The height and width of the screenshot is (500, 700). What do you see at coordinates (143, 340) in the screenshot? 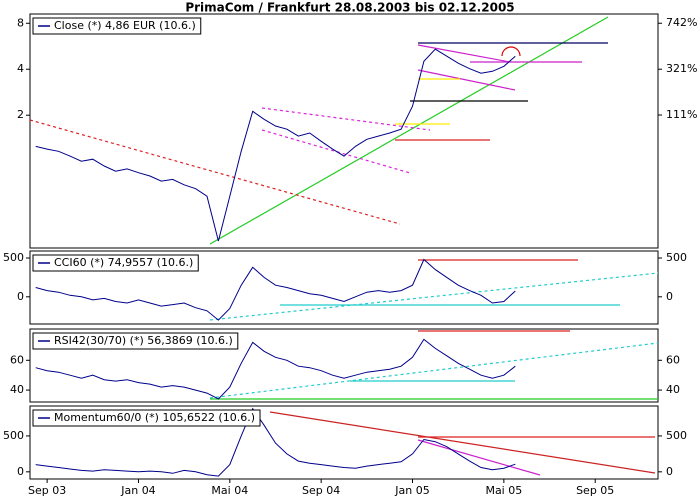
I see `legend-label: RSI42(30/70) (*) 56,3869 (10.6.)` at bounding box center [143, 340].